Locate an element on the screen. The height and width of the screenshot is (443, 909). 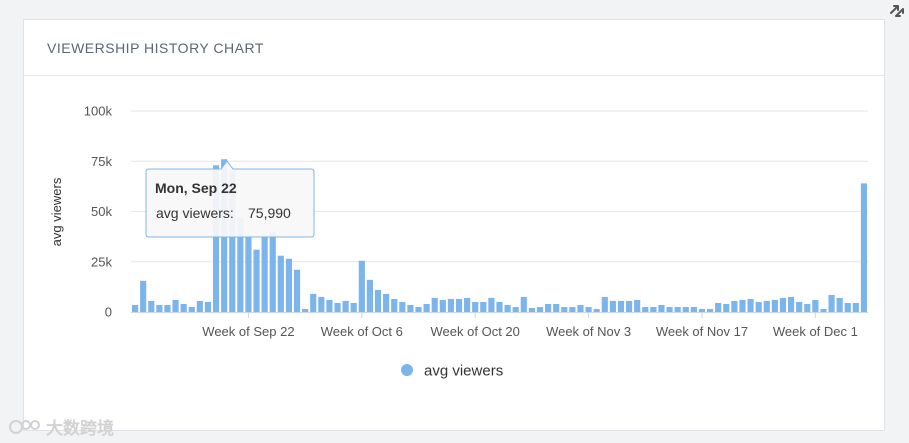
x-tick-label: Week of Oct 20 is located at coordinates (475, 331).